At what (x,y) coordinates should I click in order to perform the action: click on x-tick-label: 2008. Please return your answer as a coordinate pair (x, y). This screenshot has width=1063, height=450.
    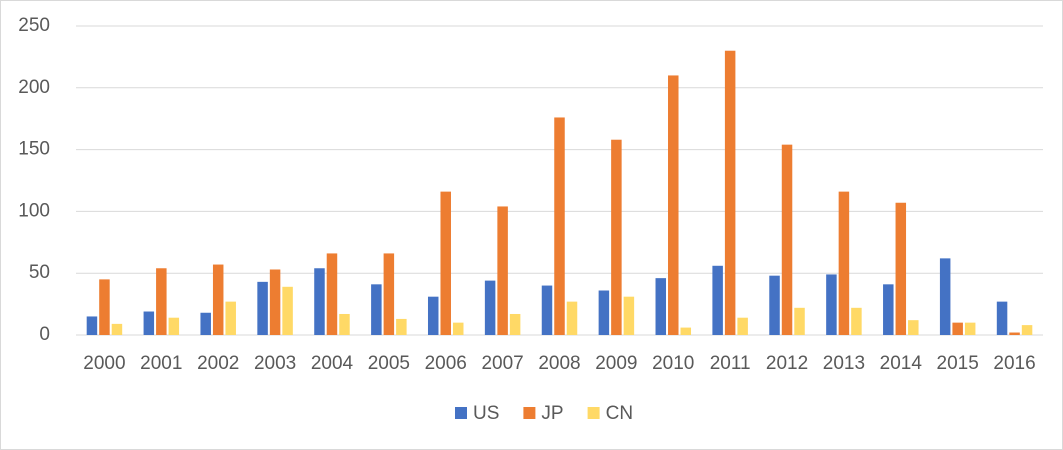
    Looking at the image, I should click on (559, 363).